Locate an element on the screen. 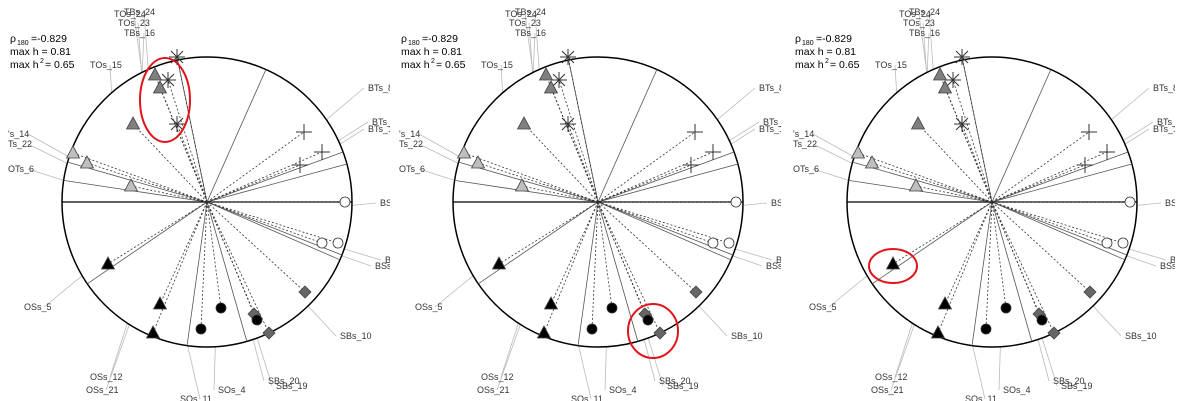  stat-max-h2-sup: 2 is located at coordinates (433, 61).